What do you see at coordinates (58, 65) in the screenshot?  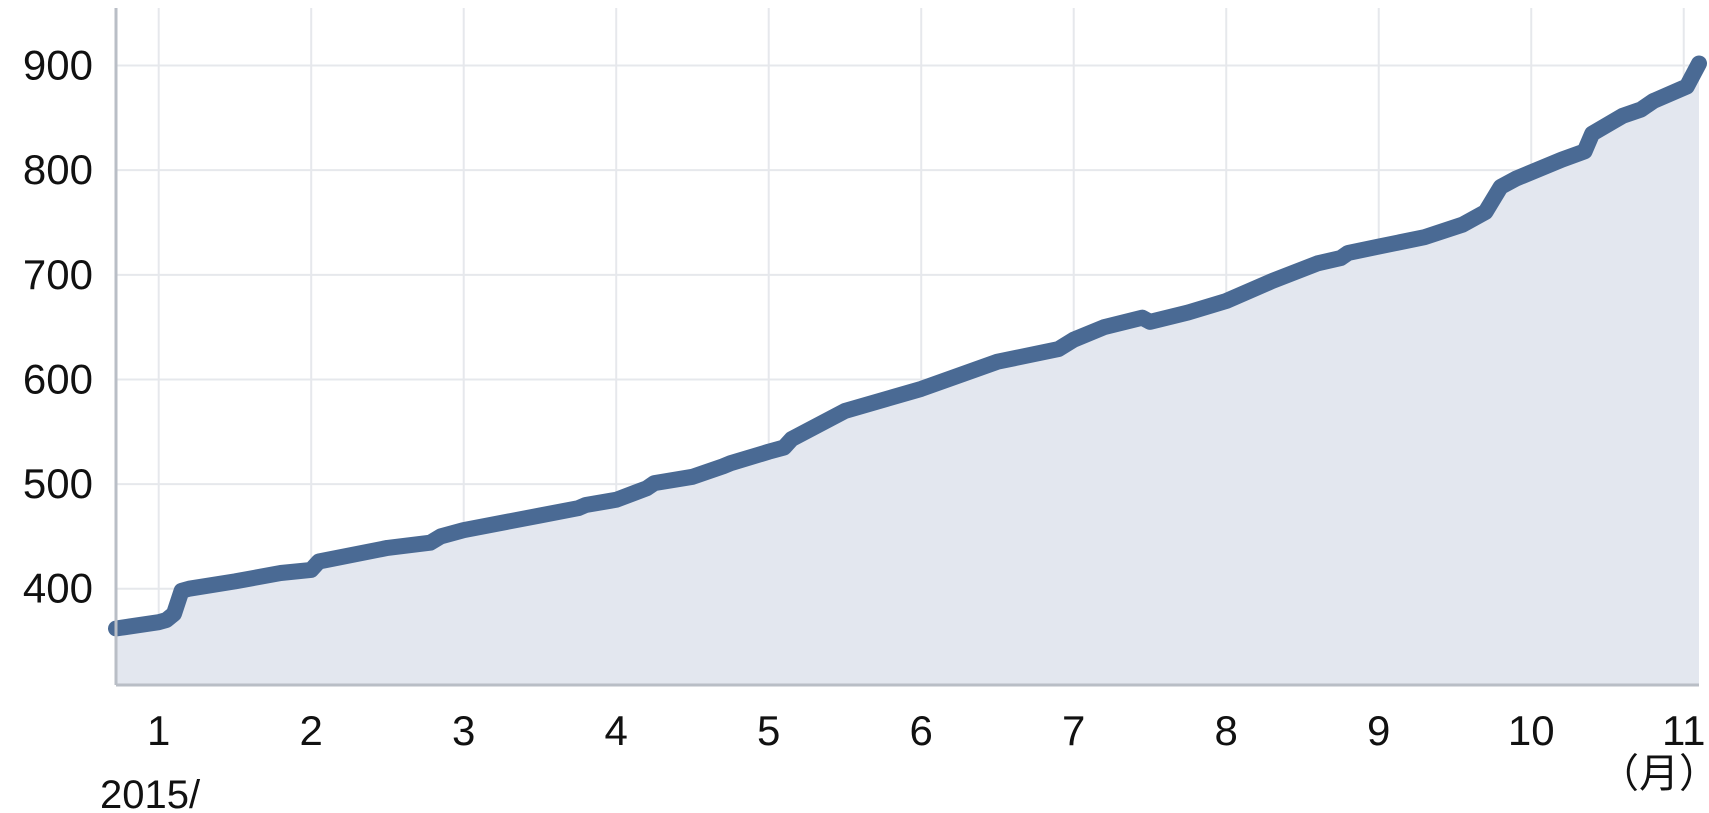 I see `y-tick-label: 900` at bounding box center [58, 65].